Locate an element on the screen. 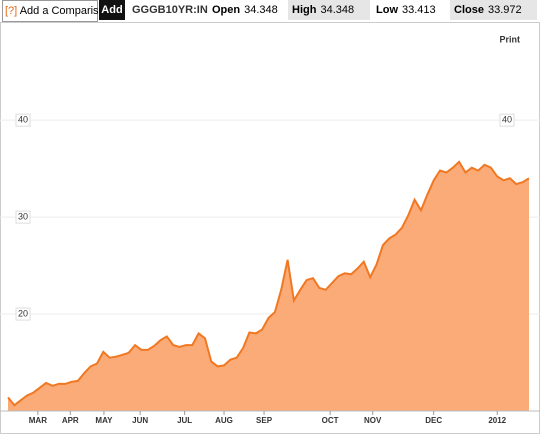 The width and height of the screenshot is (541, 435). low-value: 33.413 is located at coordinates (419, 10).